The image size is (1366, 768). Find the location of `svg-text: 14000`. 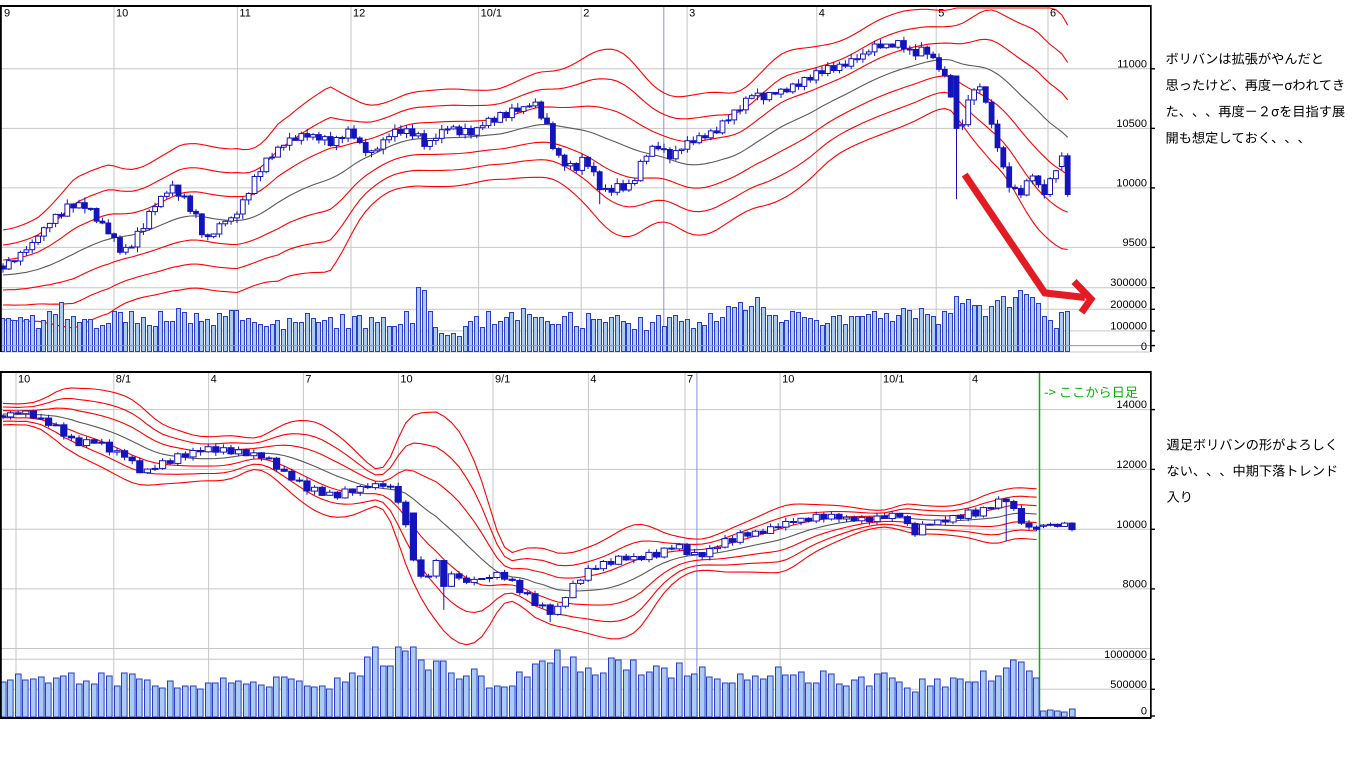

svg-text: 14000 is located at coordinates (1131, 405).